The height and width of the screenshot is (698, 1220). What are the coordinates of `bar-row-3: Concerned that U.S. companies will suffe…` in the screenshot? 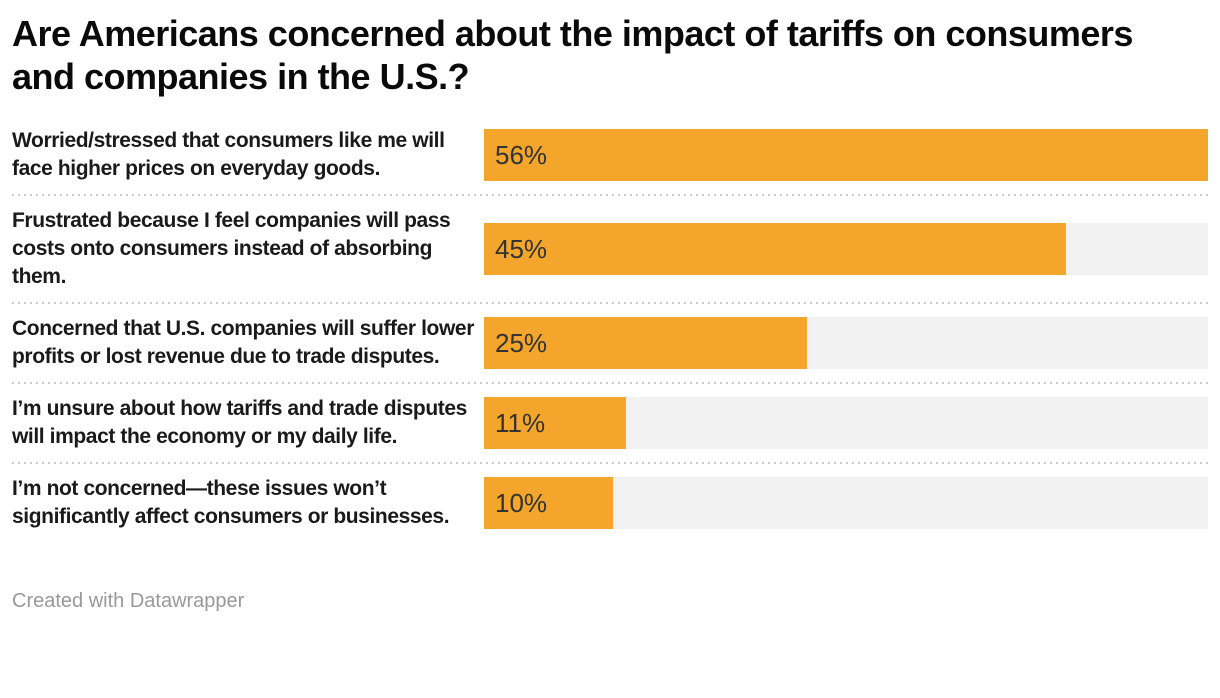 It's located at (610, 343).